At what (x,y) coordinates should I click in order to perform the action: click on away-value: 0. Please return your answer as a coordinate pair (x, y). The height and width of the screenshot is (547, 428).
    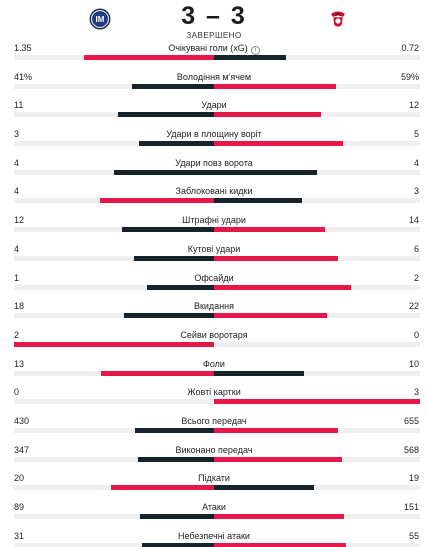
    Looking at the image, I should click on (416, 334).